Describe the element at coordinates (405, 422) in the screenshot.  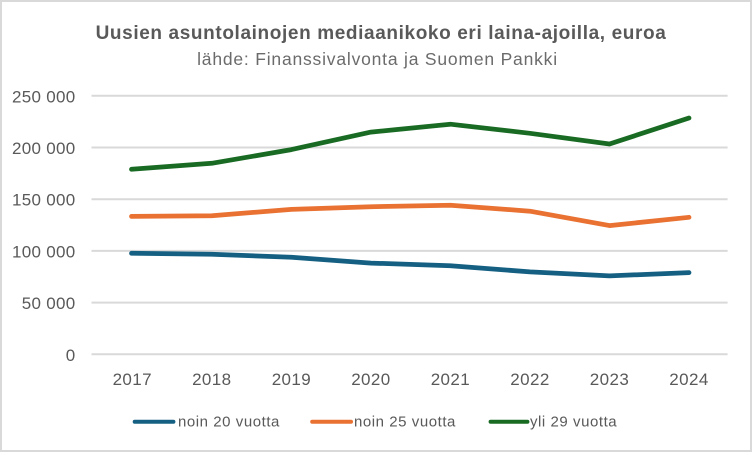
I see `svg-text: noin 25 vuotta` at that location.